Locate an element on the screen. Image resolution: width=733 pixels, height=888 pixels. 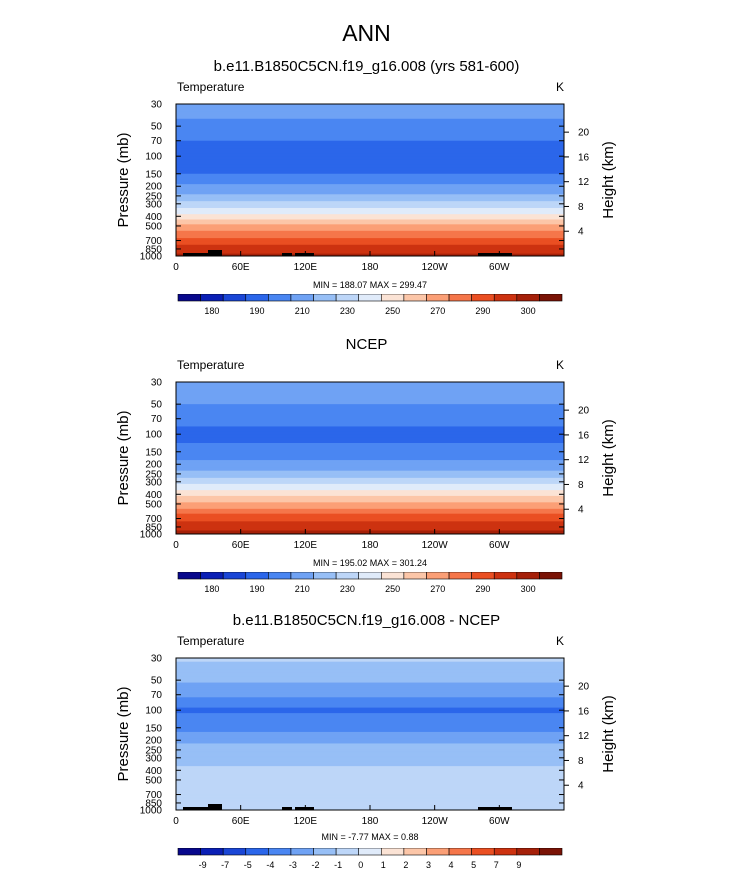
colorbar-label: 300 is located at coordinates (528, 311).